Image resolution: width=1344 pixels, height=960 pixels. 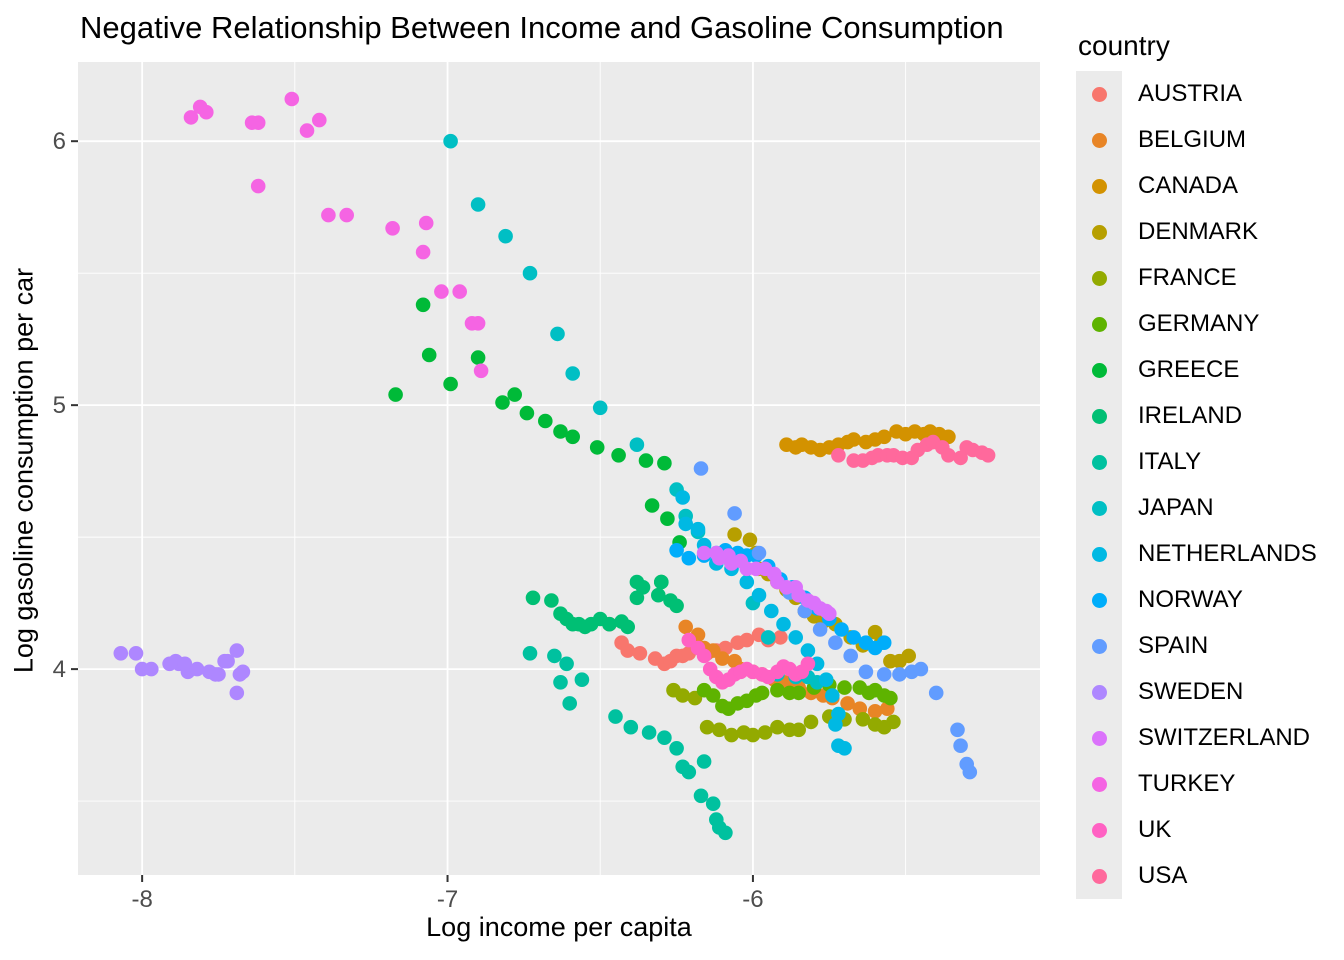 What do you see at coordinates (780, 637) in the screenshot?
I see `austria-point` at bounding box center [780, 637].